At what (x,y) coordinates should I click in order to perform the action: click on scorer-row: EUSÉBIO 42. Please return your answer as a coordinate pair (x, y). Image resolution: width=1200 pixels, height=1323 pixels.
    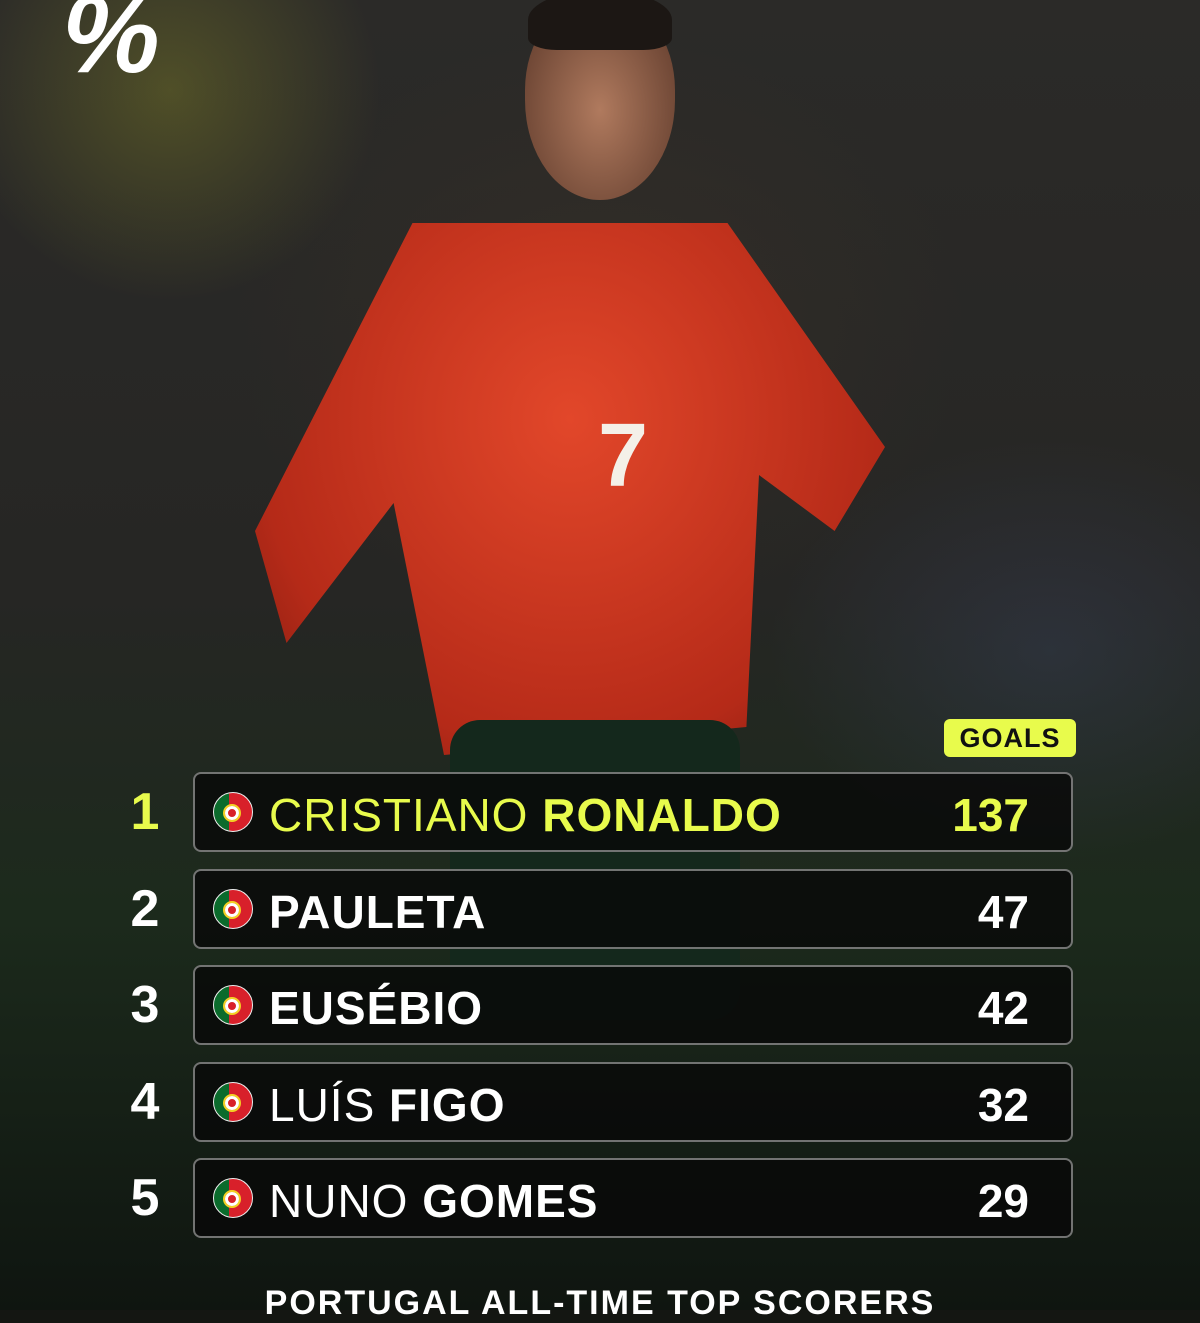
    Looking at the image, I should click on (633, 1005).